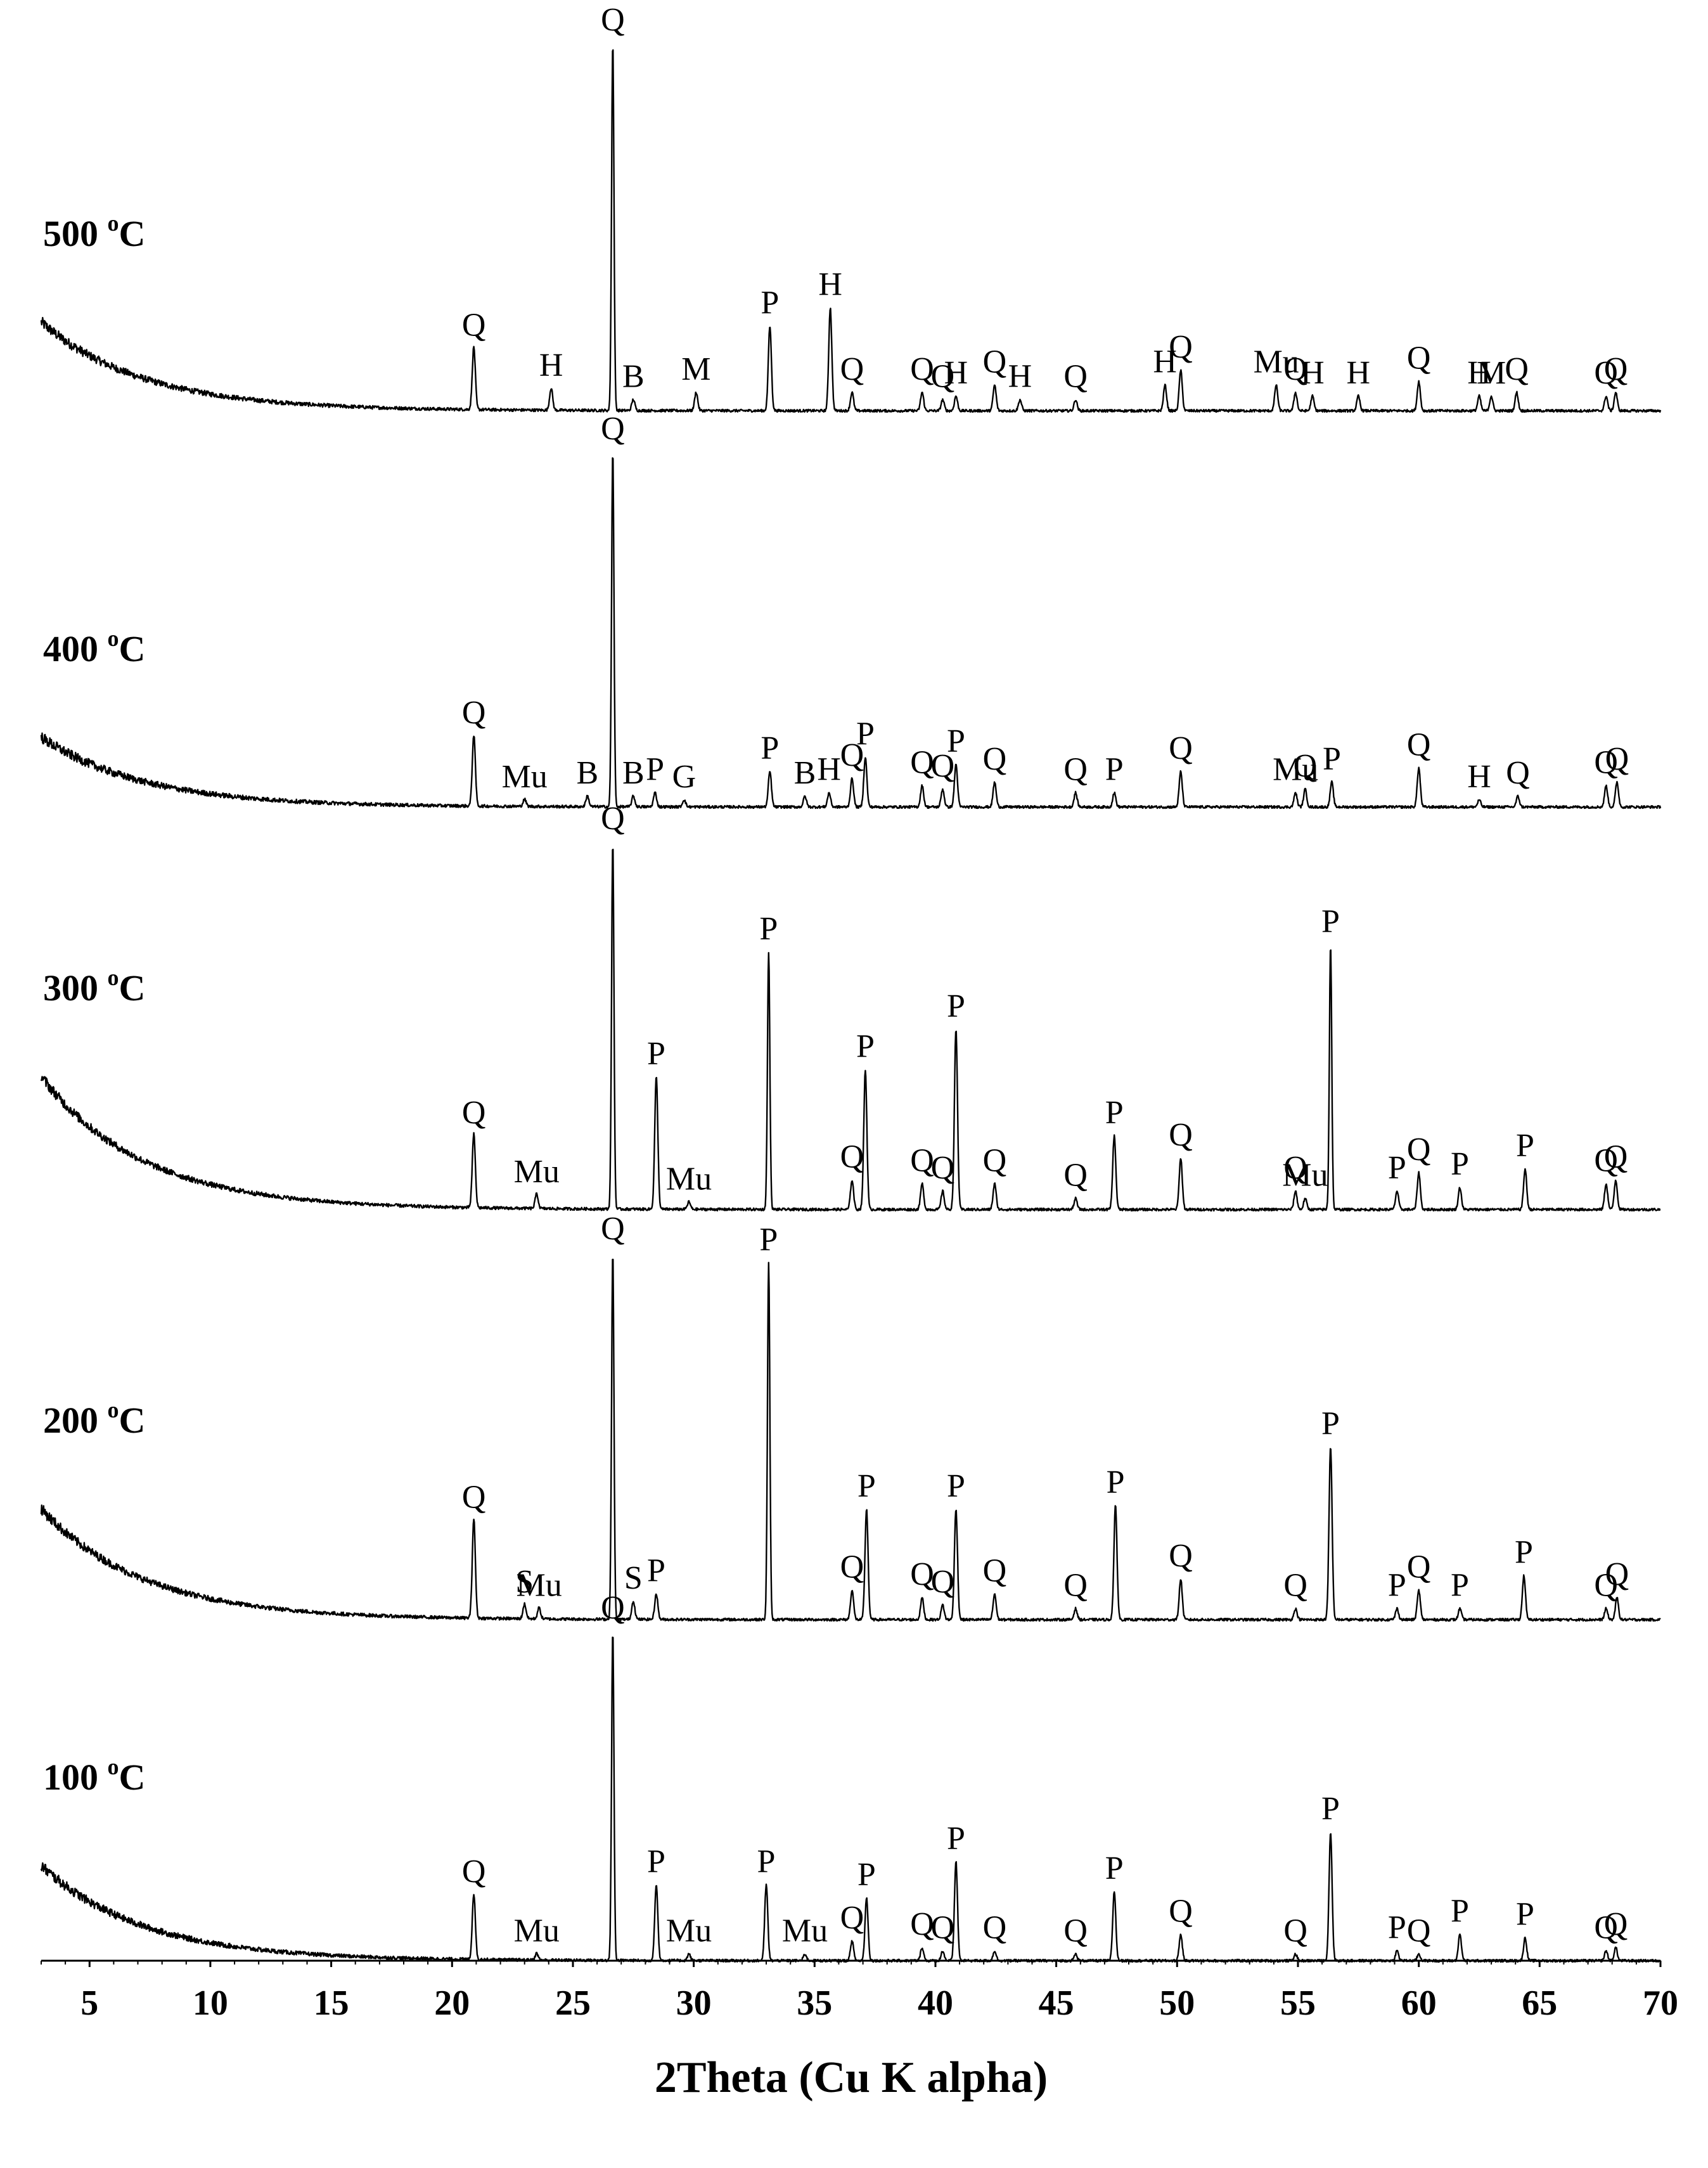 Image resolution: width=1708 pixels, height=2168 pixels. What do you see at coordinates (89, 2004) in the screenshot?
I see `x-tick-label: 5` at bounding box center [89, 2004].